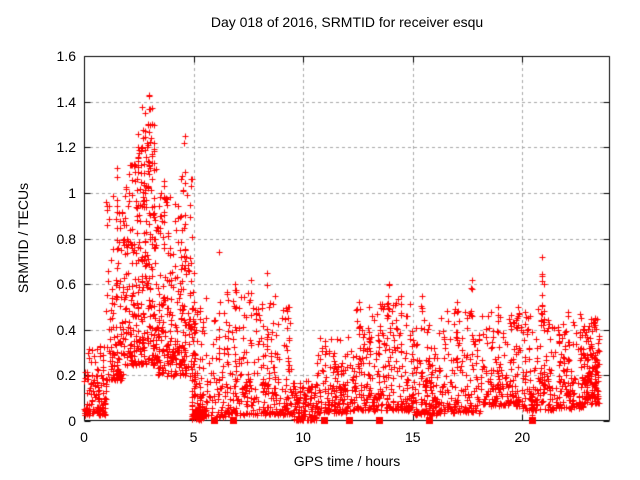  What do you see at coordinates (66, 375) in the screenshot?
I see `y-tick-label: 0.2` at bounding box center [66, 375].